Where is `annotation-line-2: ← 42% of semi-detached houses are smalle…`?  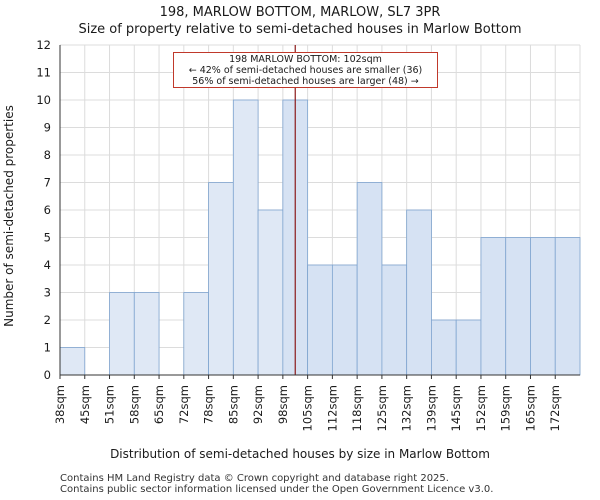 annotation-line-2: ← 42% of semi-detached houses are smalle… is located at coordinates (305, 70).